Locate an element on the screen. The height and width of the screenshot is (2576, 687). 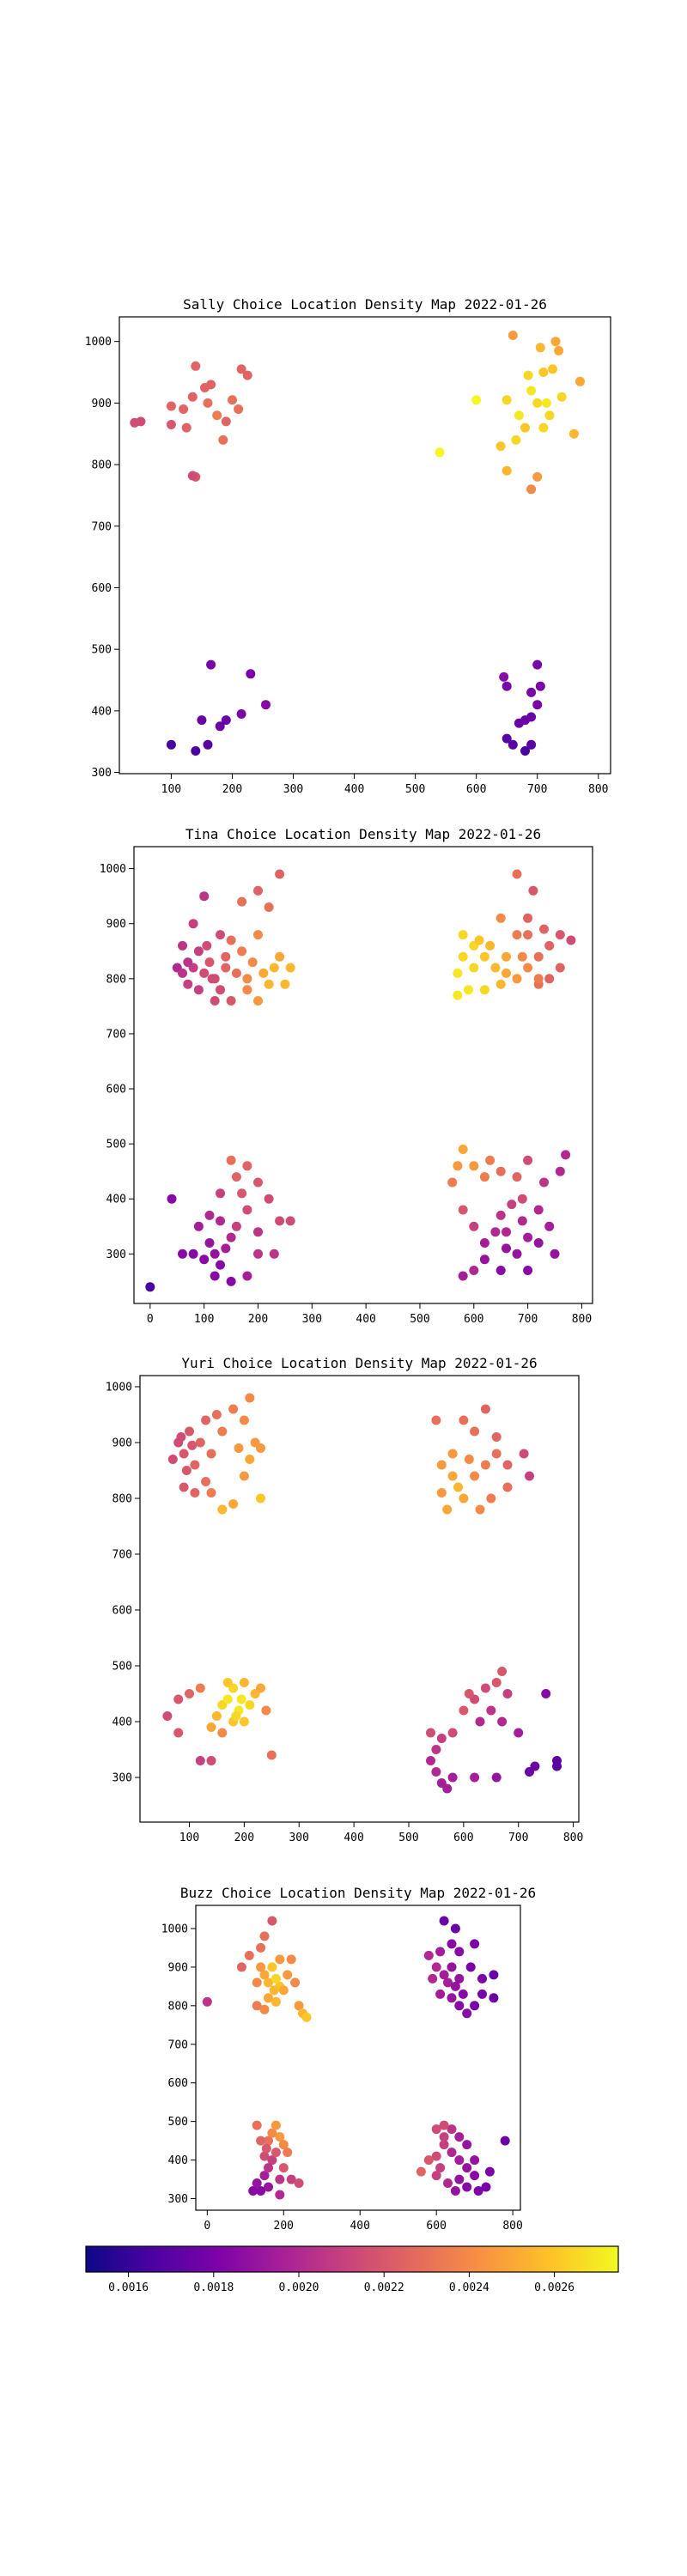
x-tick-label: 600 is located at coordinates (473, 1319).